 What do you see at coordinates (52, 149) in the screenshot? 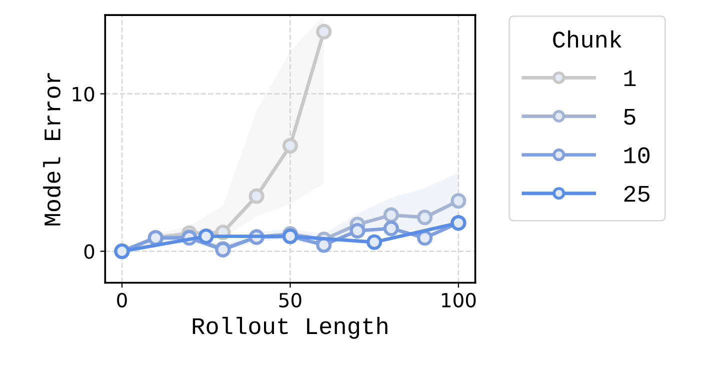
I see `y-axis-title: Model Error` at bounding box center [52, 149].